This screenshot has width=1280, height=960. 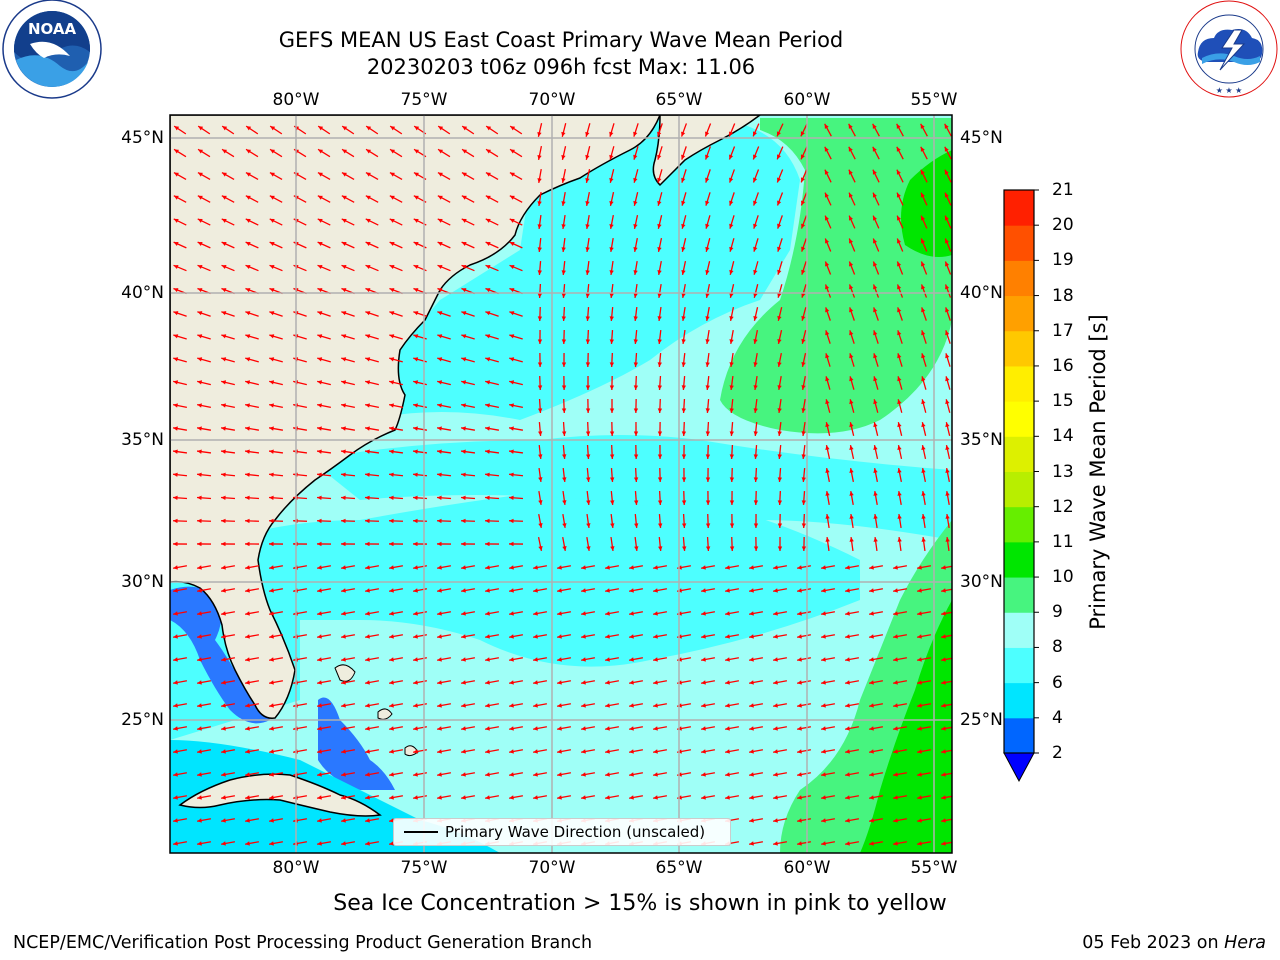 I want to click on legend-label: Primary Wave Direction (unscaled), so click(x=575, y=832).